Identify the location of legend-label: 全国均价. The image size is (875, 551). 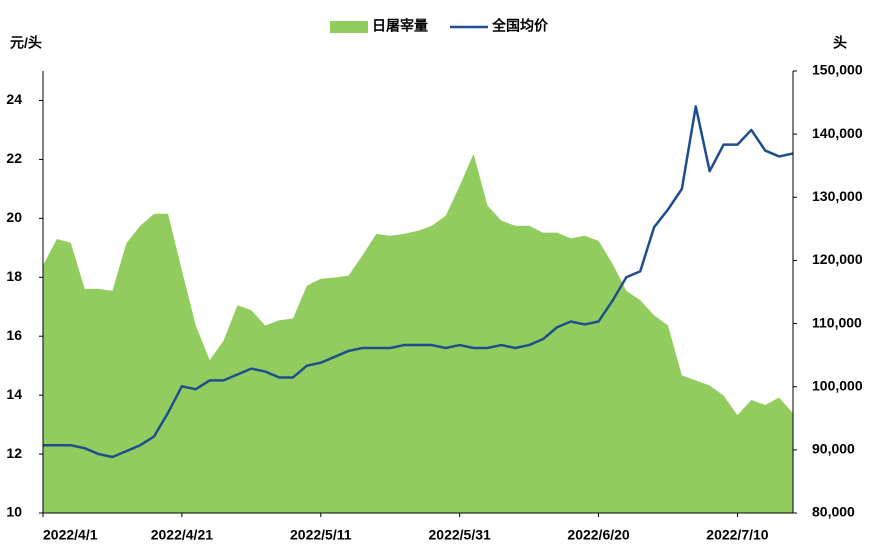
(520, 26).